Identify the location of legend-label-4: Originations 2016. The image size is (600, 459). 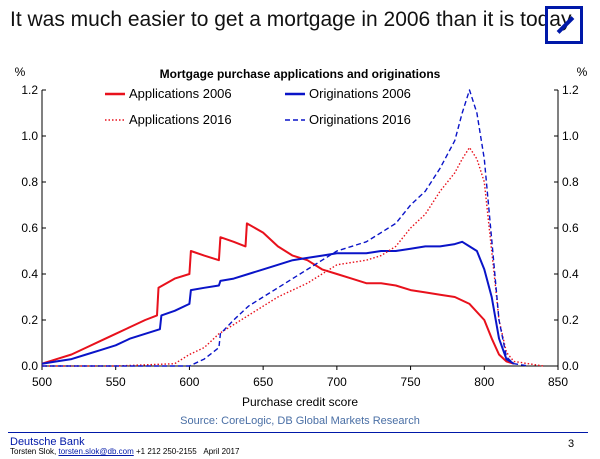
(360, 119).